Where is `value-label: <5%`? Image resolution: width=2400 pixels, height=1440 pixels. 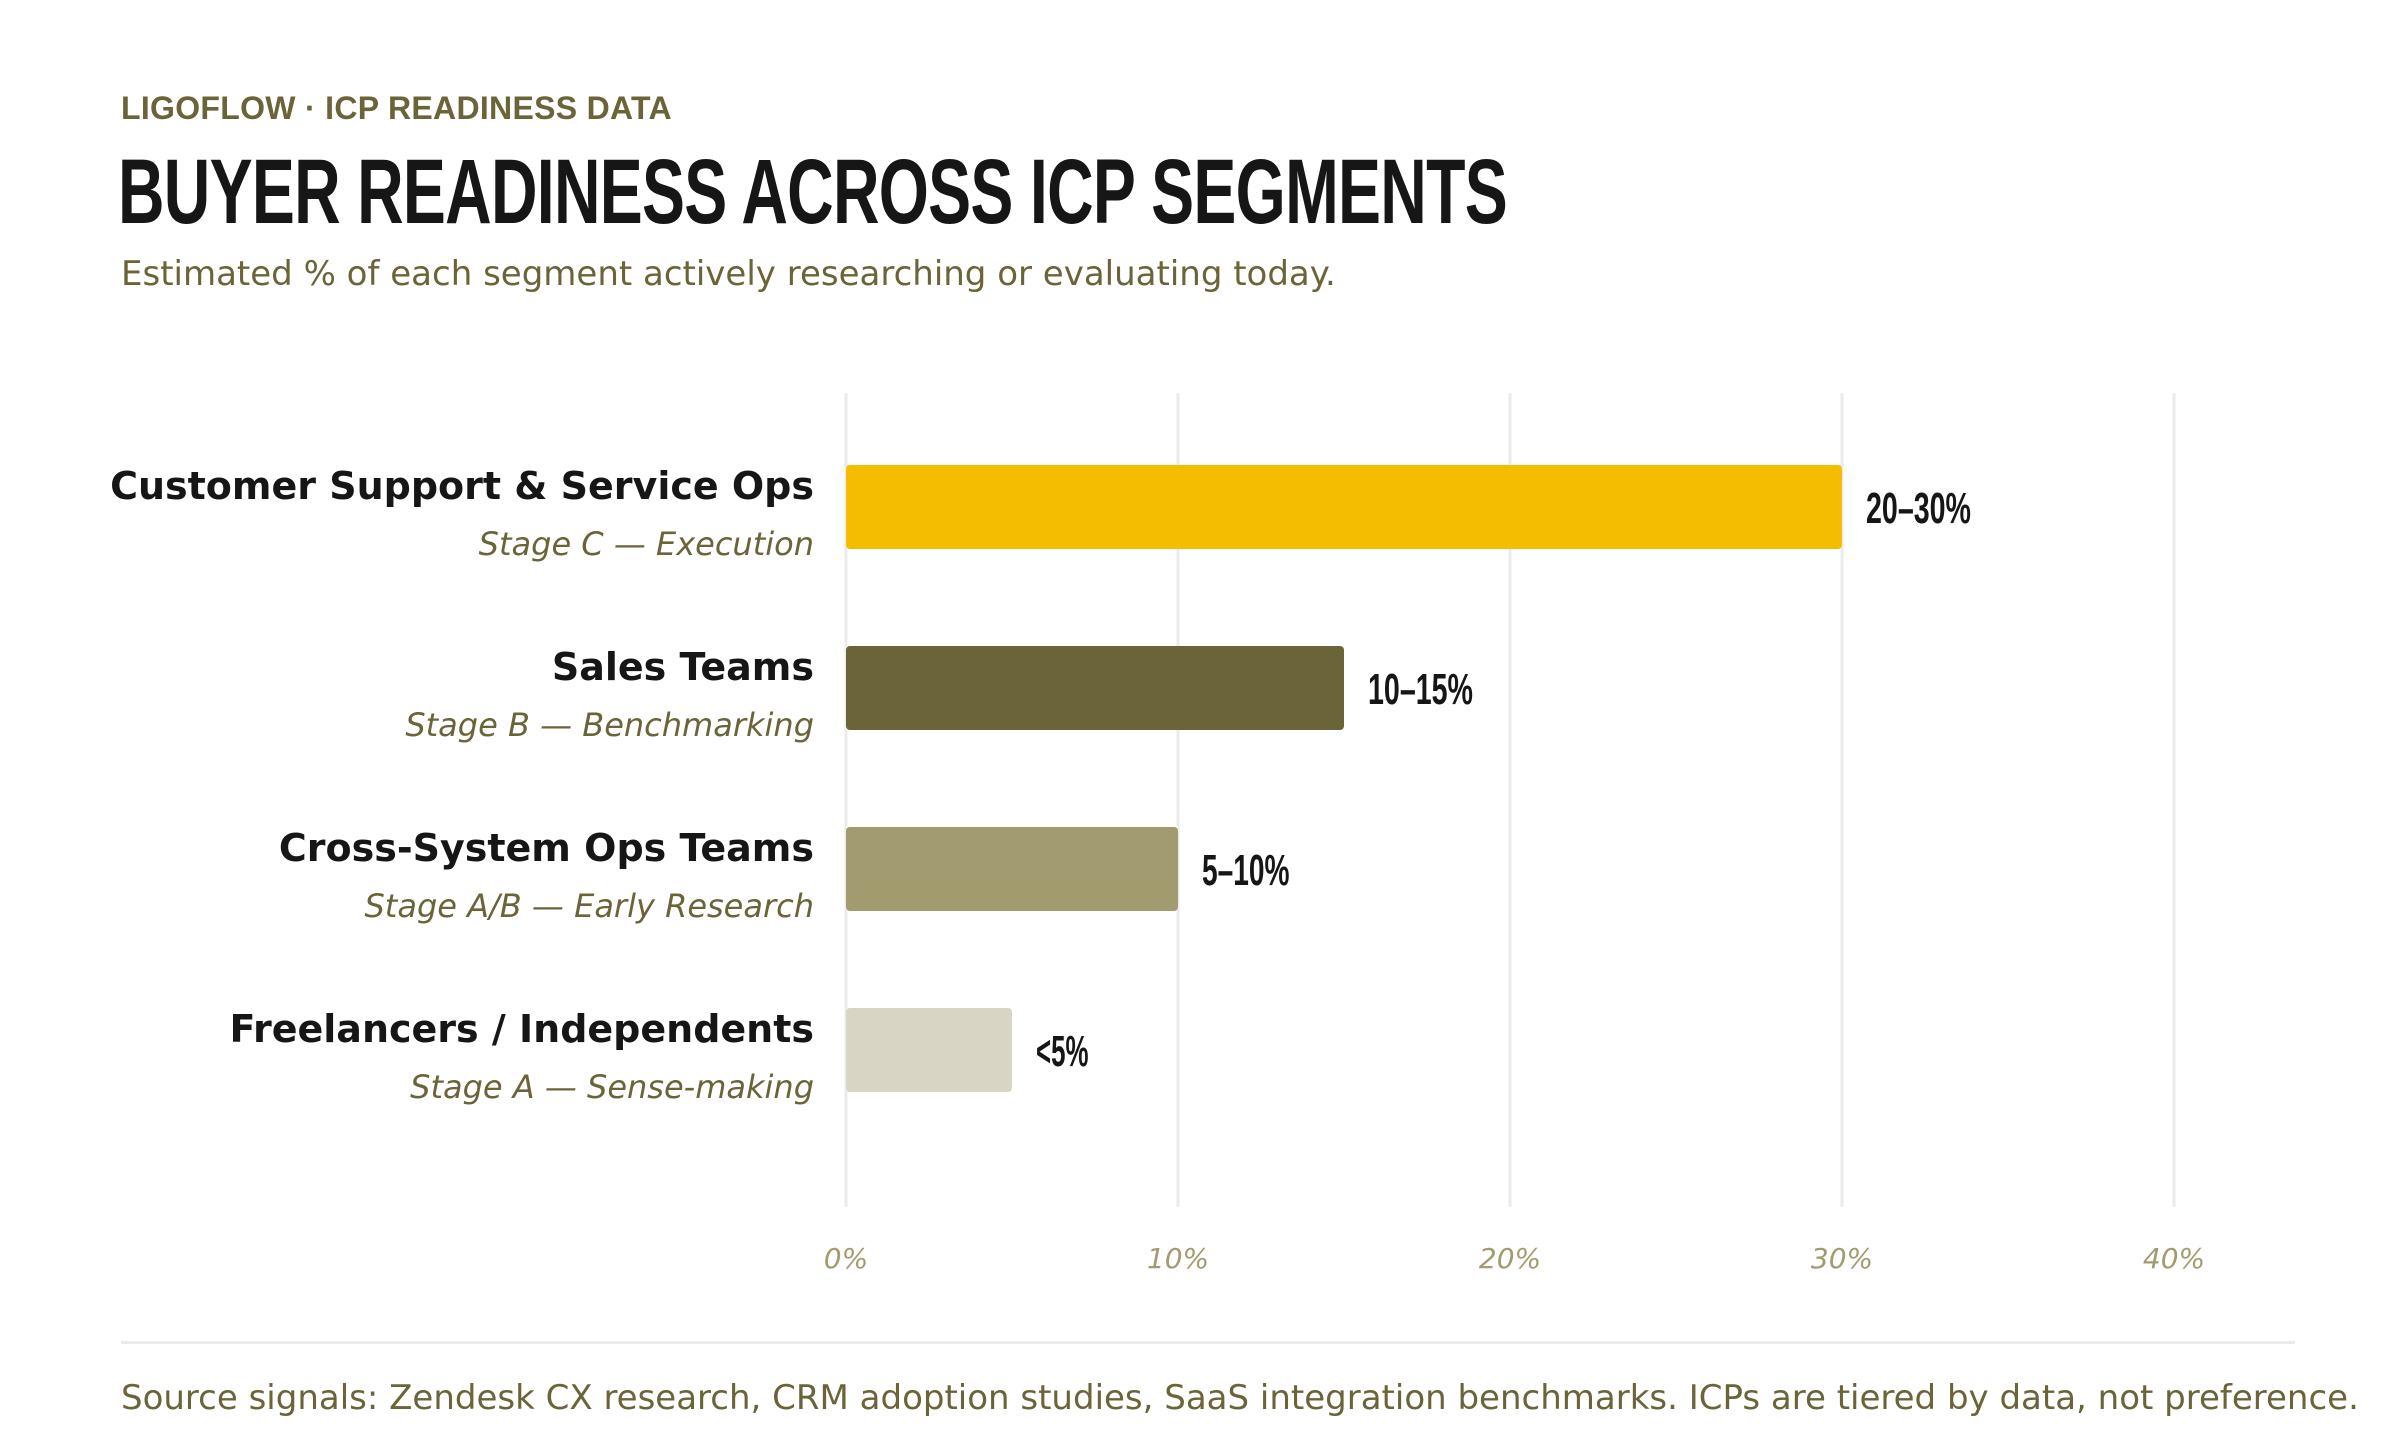
value-label: <5% is located at coordinates (1062, 1051).